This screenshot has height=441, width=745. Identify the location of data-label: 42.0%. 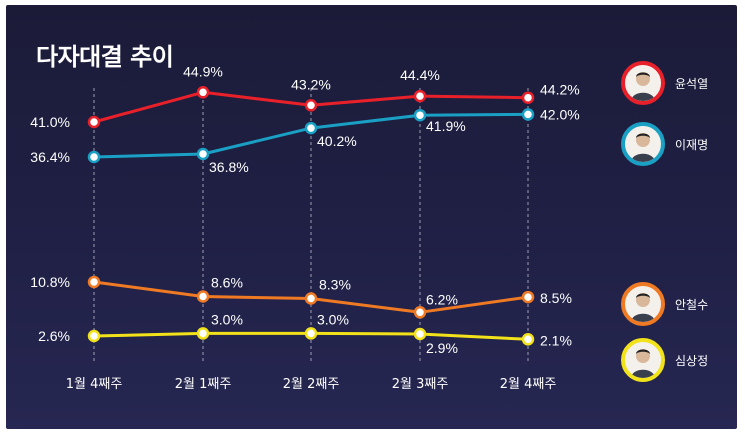
(560, 114).